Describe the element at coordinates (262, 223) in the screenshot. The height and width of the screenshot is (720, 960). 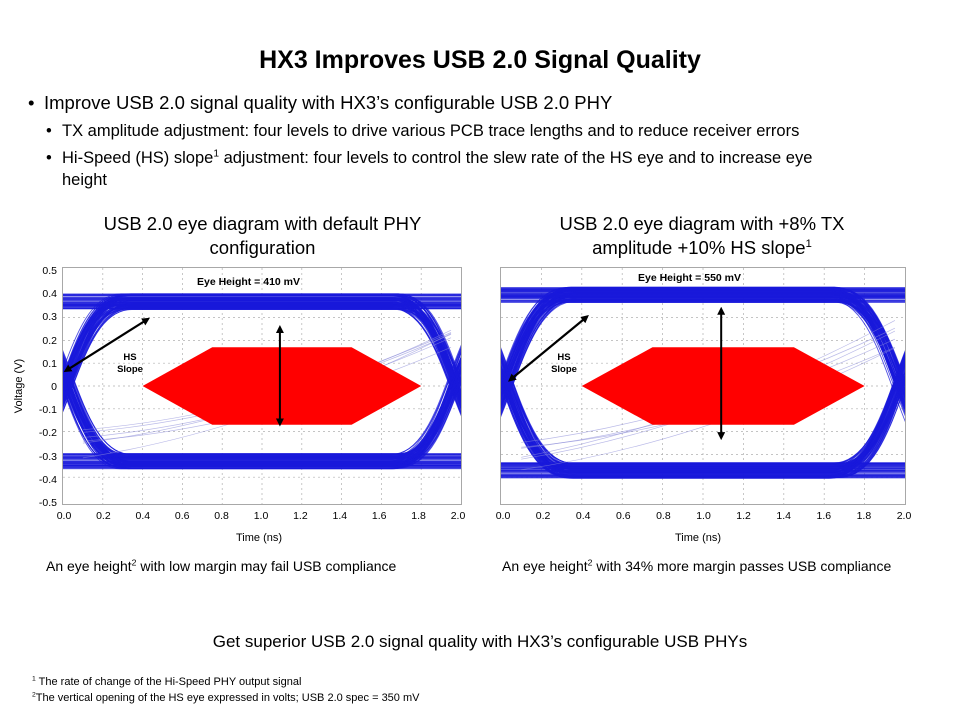
I see `left-chart-title-line1: USB 2.0 eye diagram with default PHY` at that location.